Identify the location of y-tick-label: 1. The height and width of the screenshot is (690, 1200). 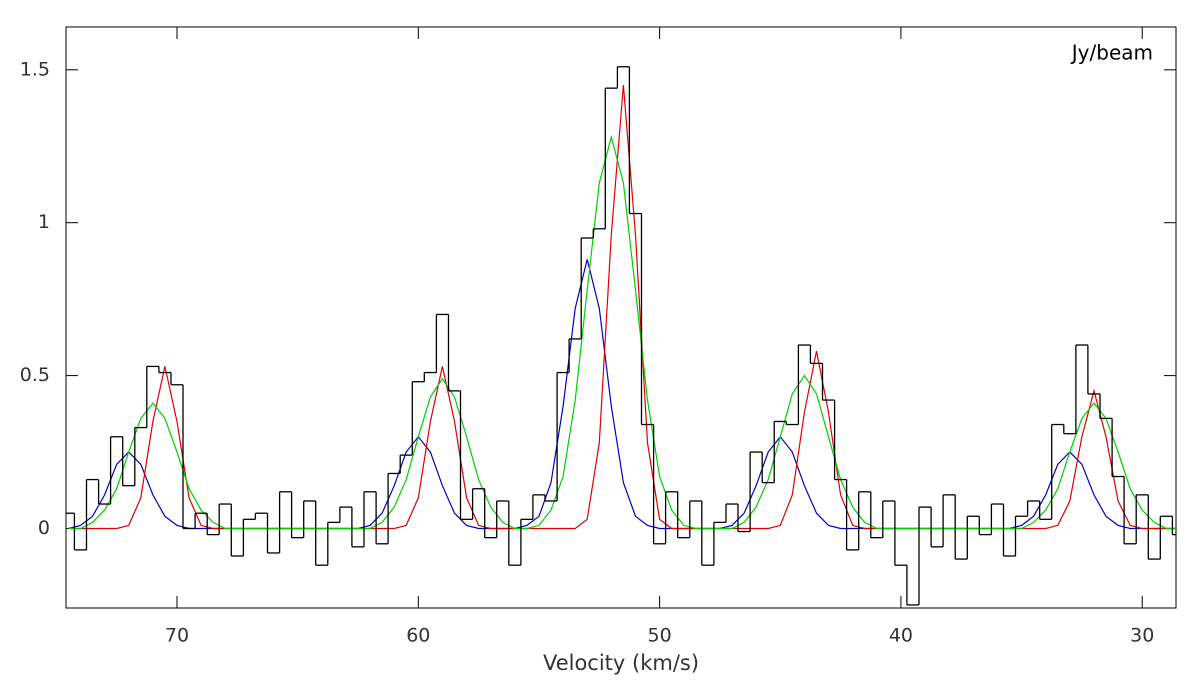
(44, 222).